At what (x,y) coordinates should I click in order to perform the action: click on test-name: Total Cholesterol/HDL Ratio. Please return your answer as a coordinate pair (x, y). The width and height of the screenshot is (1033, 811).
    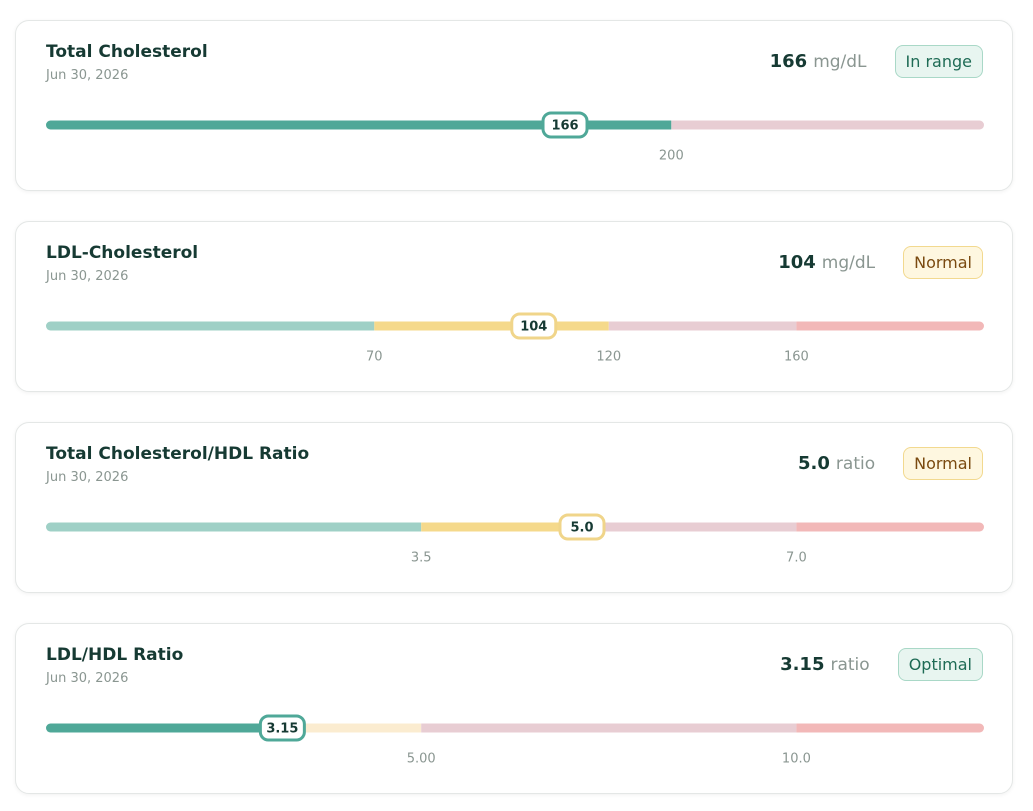
    Looking at the image, I should click on (178, 454).